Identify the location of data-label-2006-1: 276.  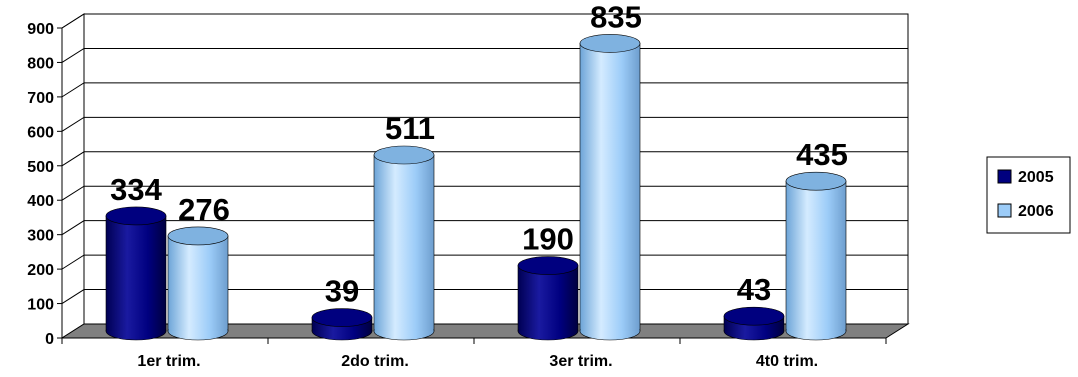
(204, 209).